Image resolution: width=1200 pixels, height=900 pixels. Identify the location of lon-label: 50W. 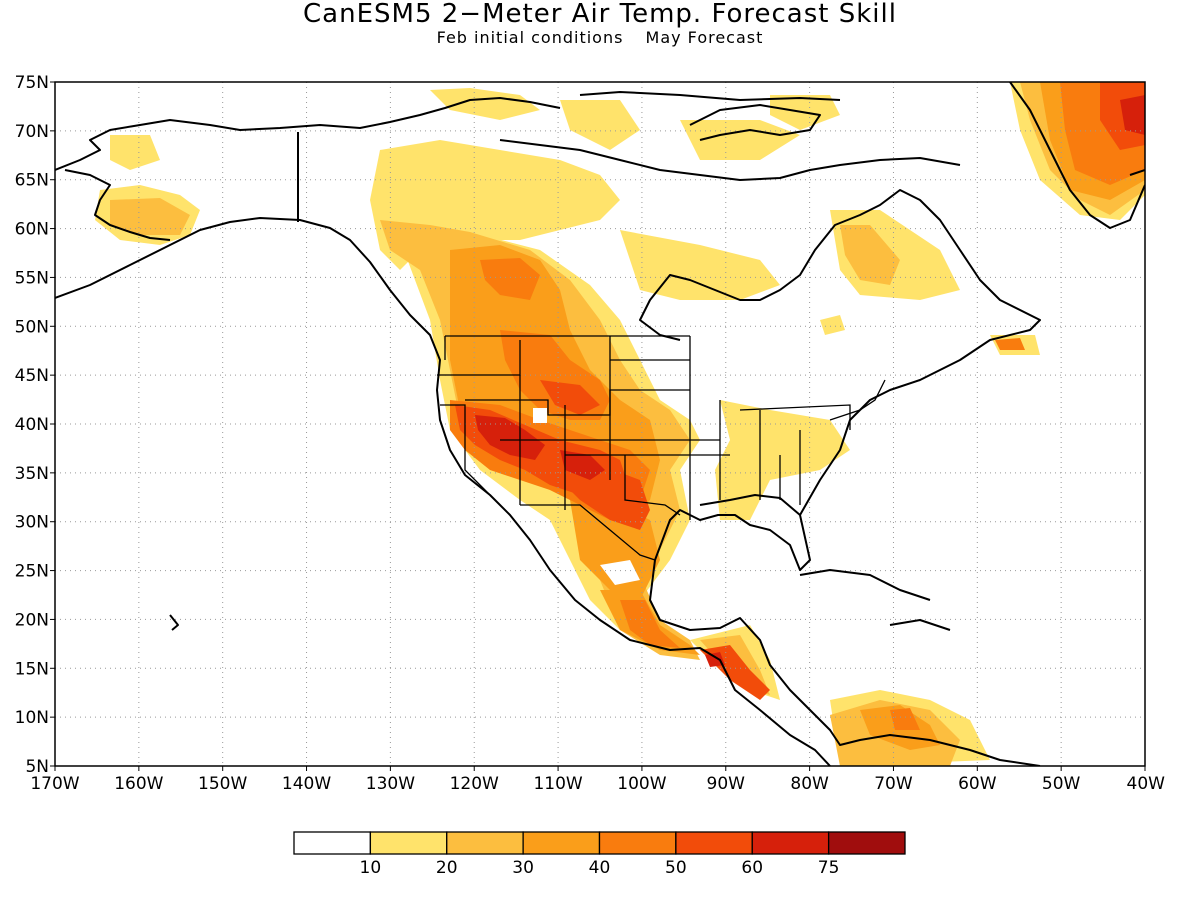
(1061, 784).